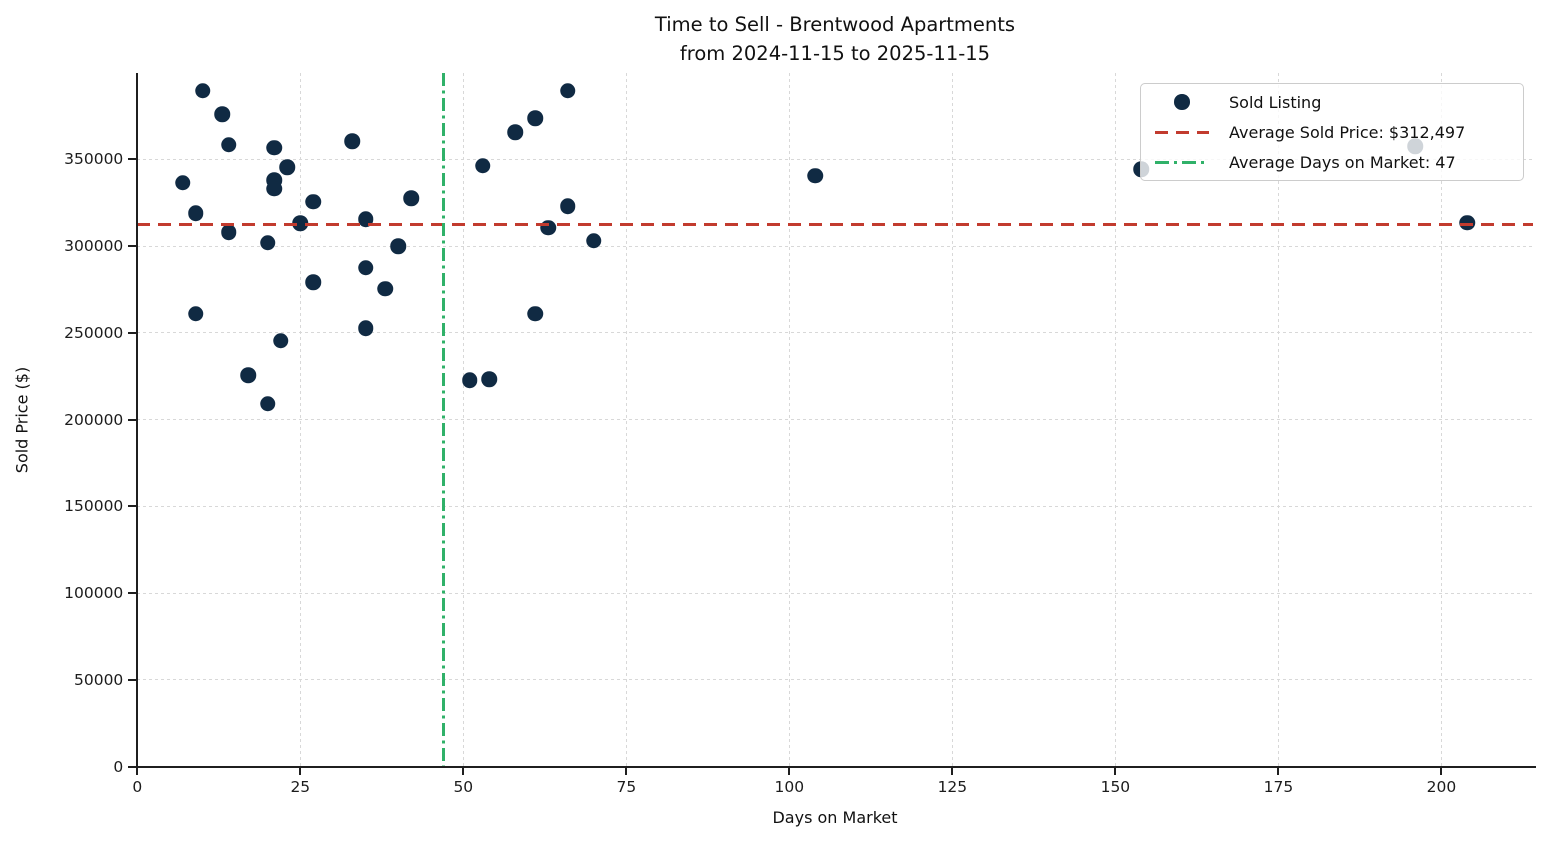  Describe the element at coordinates (94, 332) in the screenshot. I see `y-tick-label: 250000` at that location.